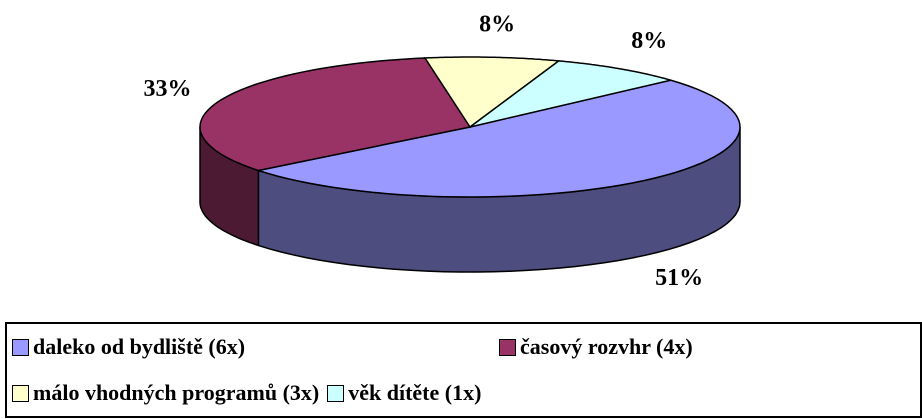 The height and width of the screenshot is (419, 922). I want to click on legend-entry: daleko od bydliště (6x), so click(255, 347).